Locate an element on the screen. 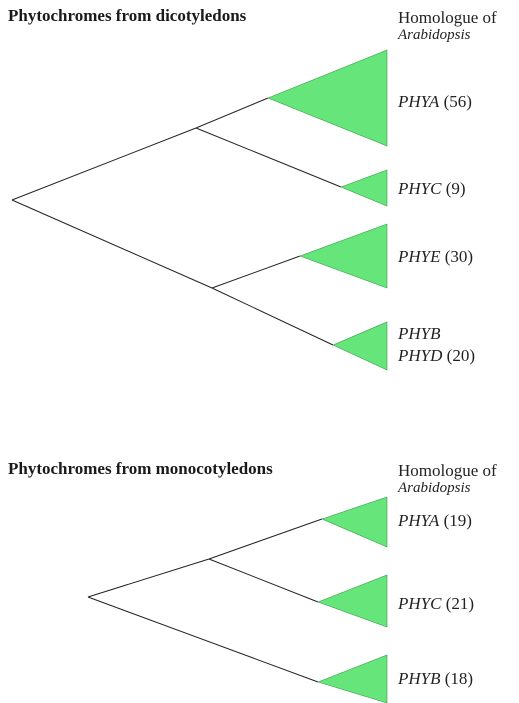 The height and width of the screenshot is (703, 519). clade-triangle-phya-mono is located at coordinates (354, 522).